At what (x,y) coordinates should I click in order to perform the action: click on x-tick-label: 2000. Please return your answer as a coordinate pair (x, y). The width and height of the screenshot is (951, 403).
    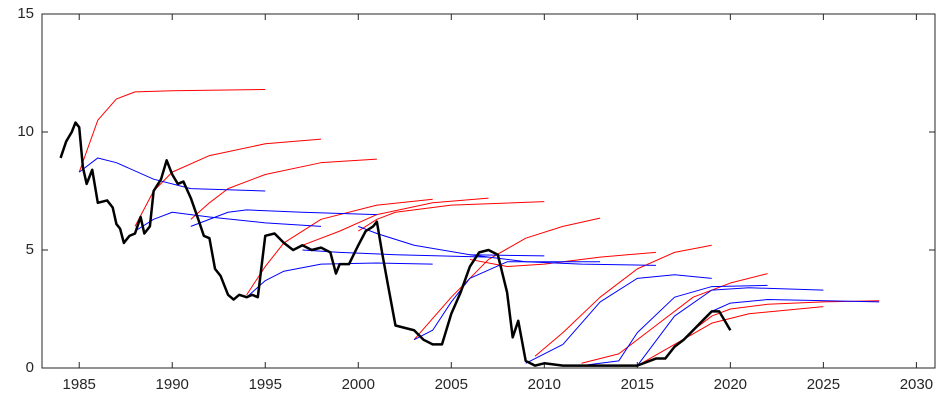
    Looking at the image, I should click on (358, 384).